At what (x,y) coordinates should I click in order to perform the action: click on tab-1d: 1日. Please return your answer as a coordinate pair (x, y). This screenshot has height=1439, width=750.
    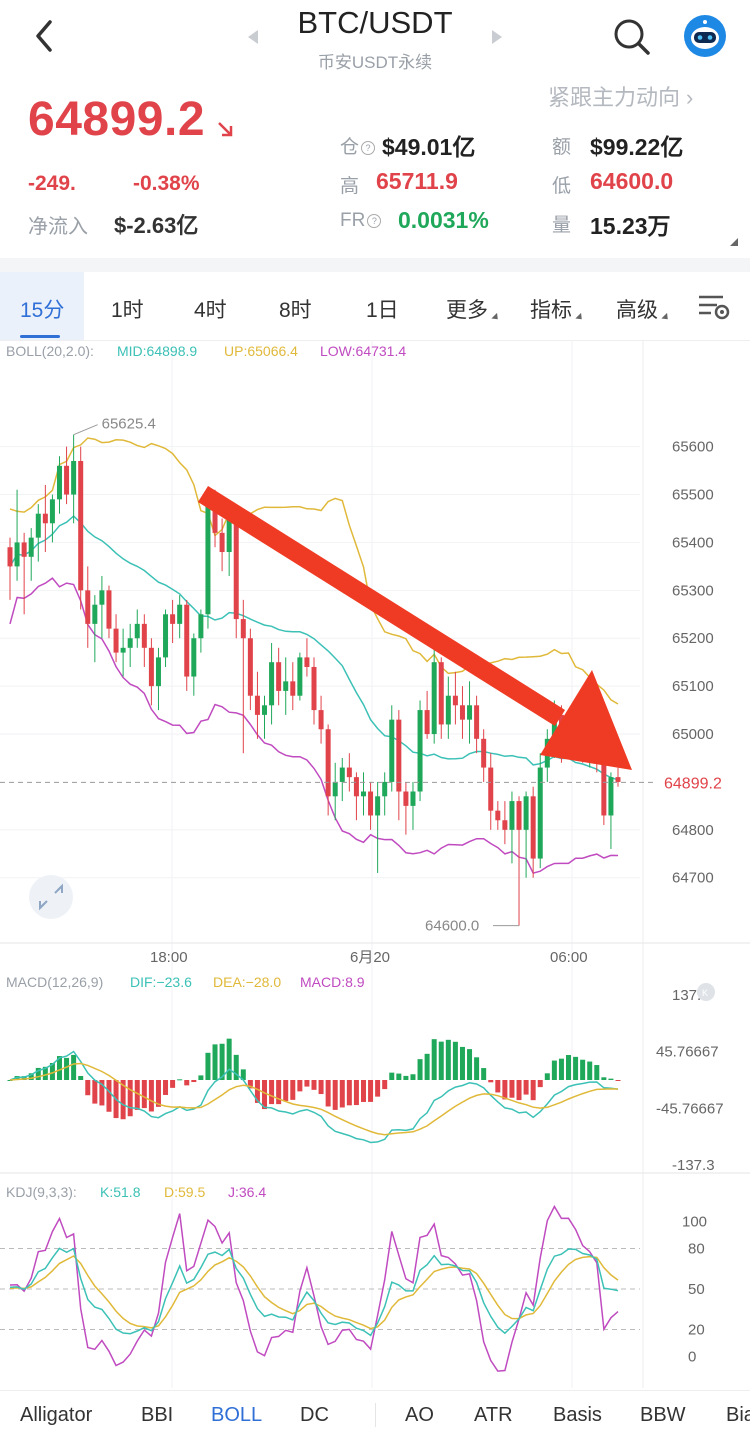
    Looking at the image, I should click on (382, 310).